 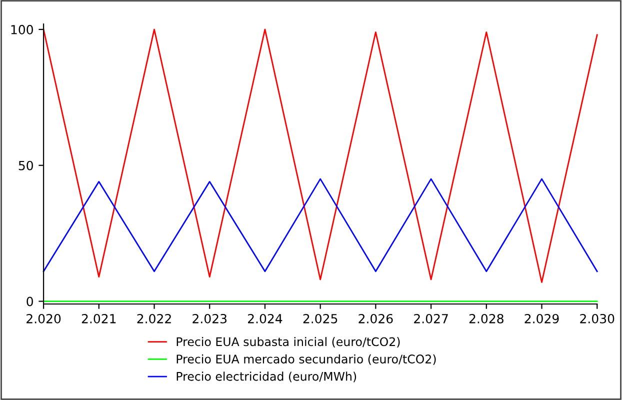 I want to click on legend-label: Precio EUA subasta inicial (euro/tCO2), so click(x=288, y=342).